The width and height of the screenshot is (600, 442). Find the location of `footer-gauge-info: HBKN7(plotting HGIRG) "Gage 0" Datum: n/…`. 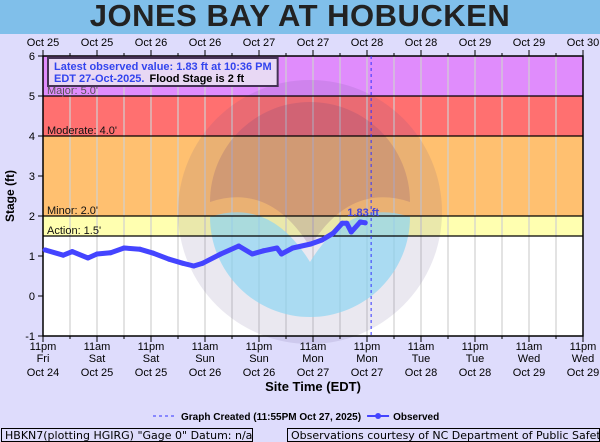

footer-gauge-info: HBKN7(plotting HGIRG) "Gage 0" Datum: n/… is located at coordinates (127, 435).